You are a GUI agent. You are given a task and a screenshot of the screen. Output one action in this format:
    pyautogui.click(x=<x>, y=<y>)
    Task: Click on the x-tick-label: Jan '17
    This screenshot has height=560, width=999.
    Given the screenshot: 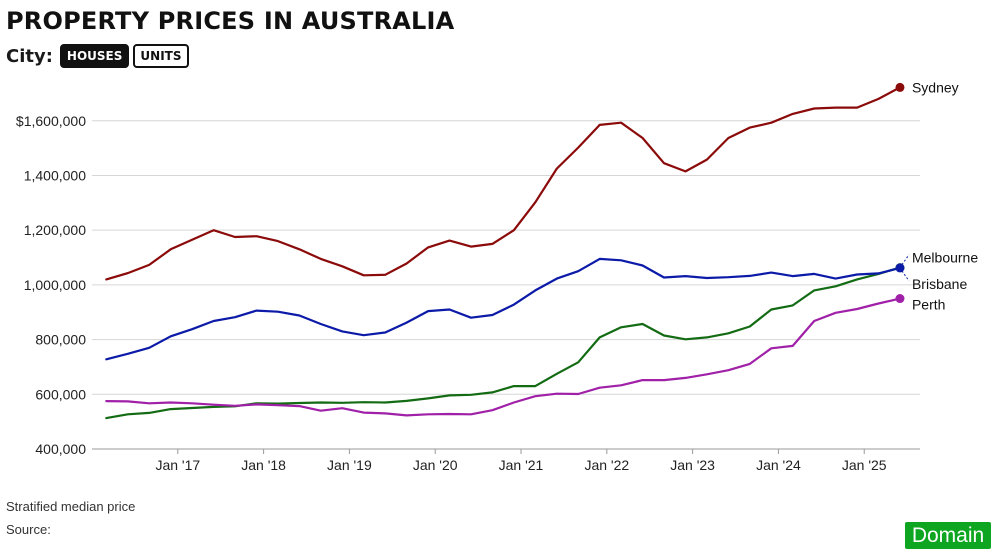 What is the action you would take?
    pyautogui.click(x=177, y=465)
    